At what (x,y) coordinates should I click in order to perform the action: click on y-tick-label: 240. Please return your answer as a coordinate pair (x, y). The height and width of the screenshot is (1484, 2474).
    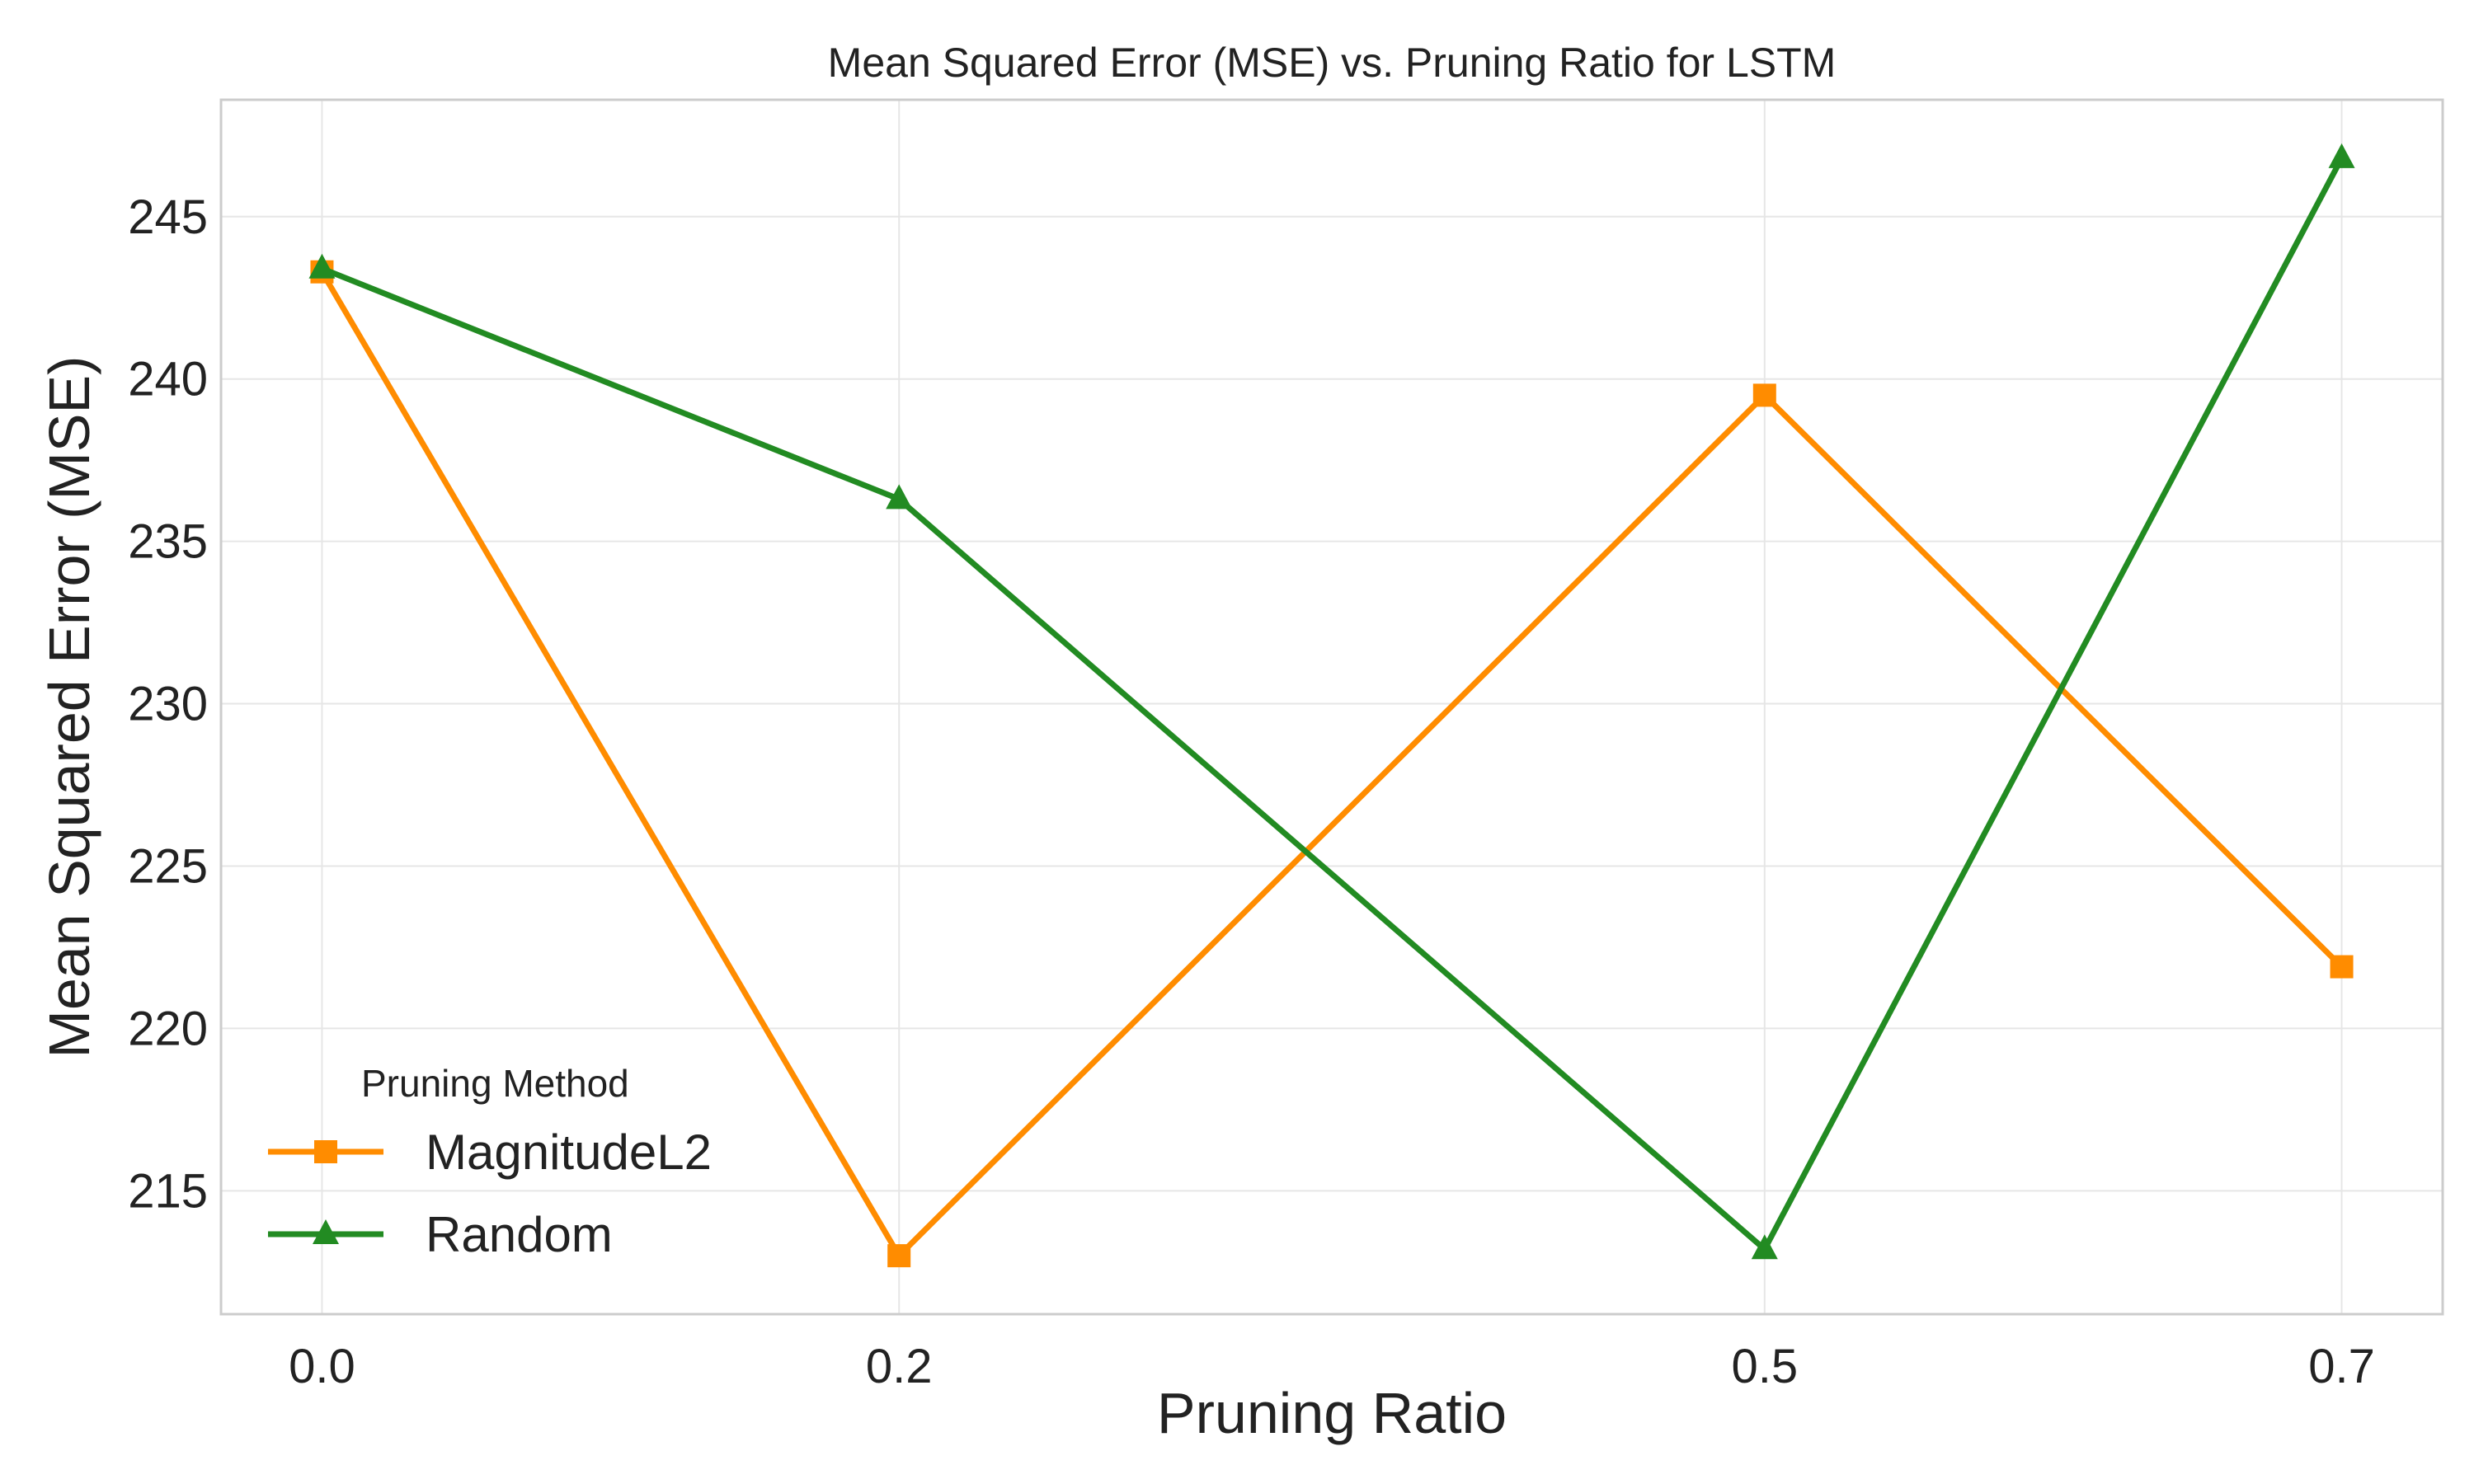
    Looking at the image, I should click on (168, 379).